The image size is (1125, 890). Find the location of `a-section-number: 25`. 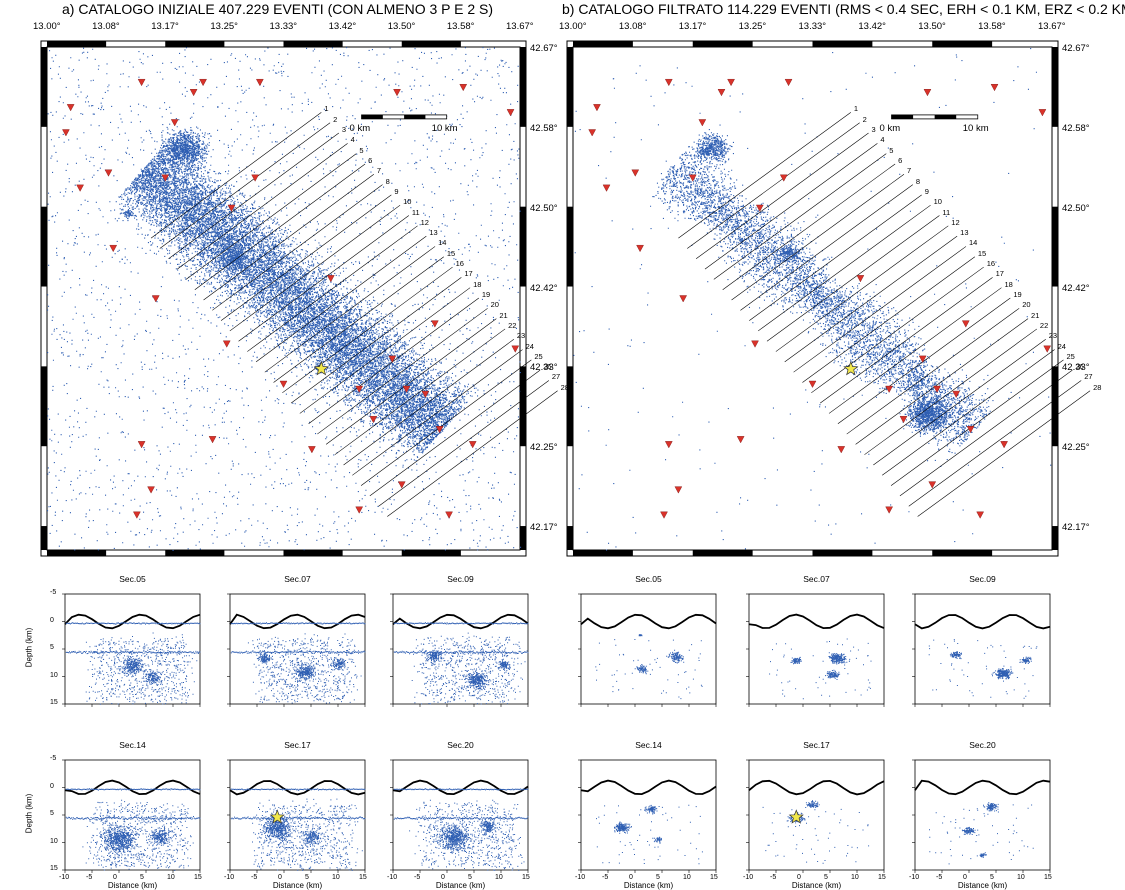

a-section-number: 25 is located at coordinates (538, 356).